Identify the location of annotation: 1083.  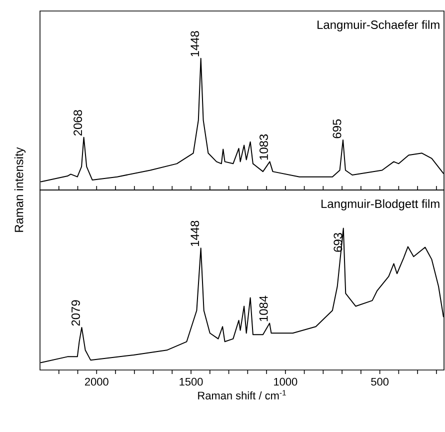
(264, 147).